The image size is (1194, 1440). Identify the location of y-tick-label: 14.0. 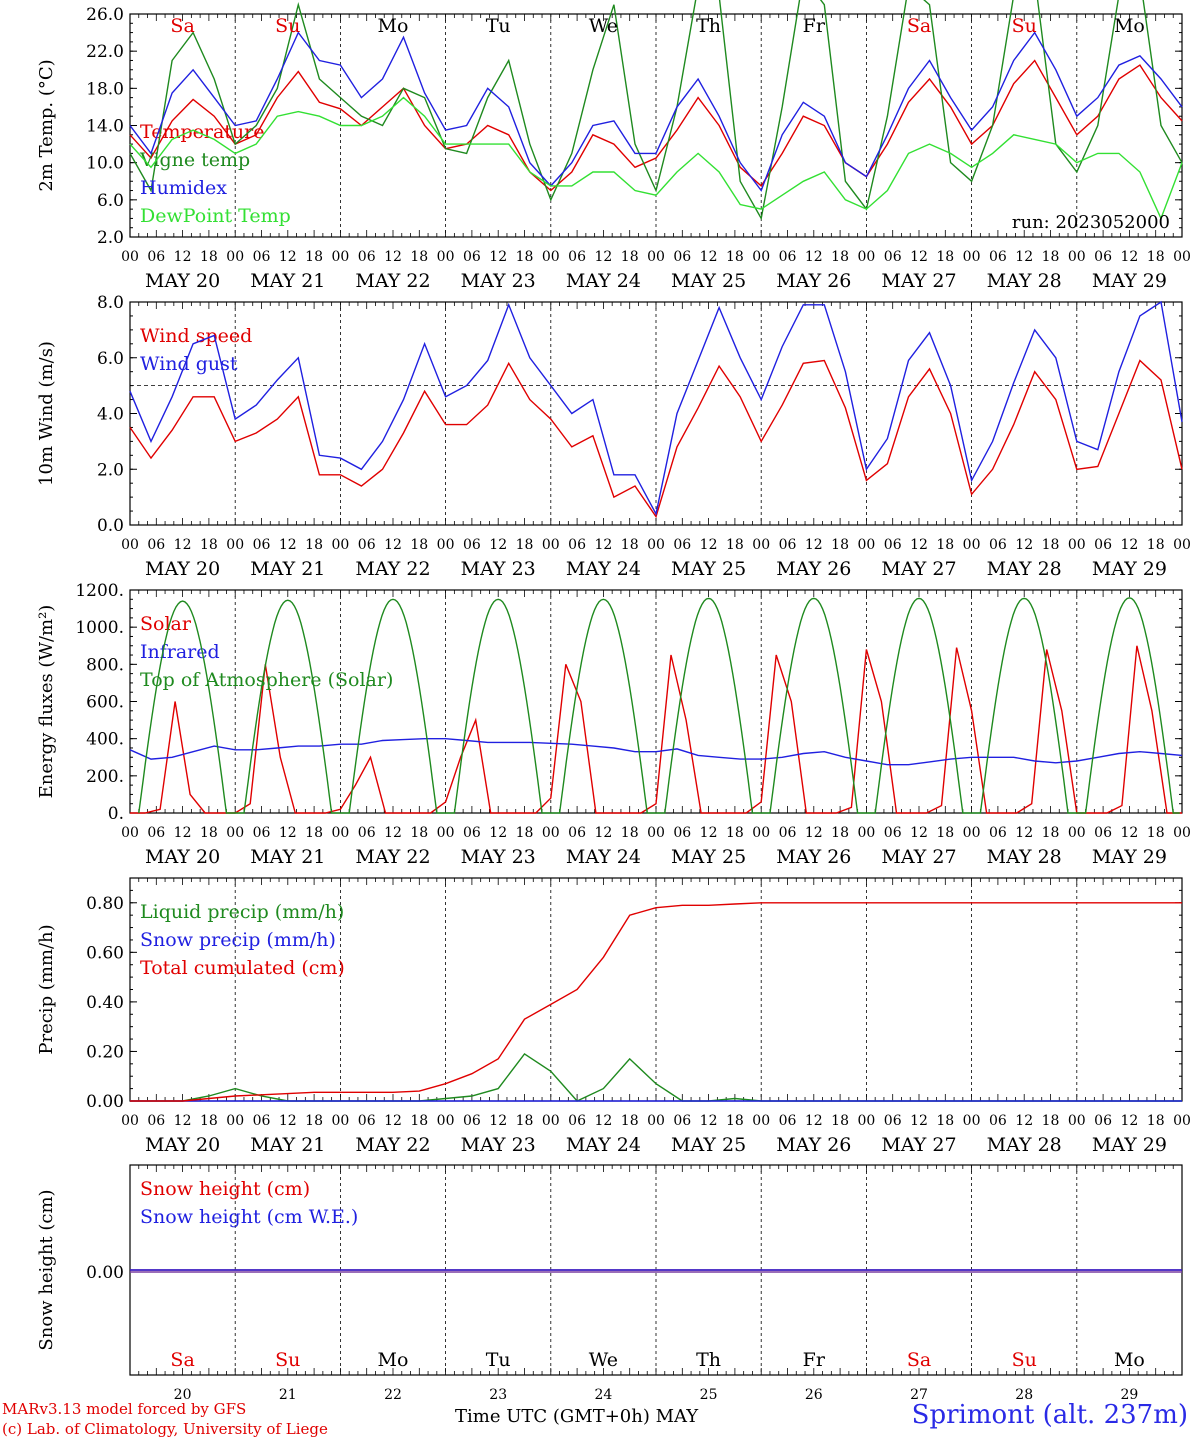
(105, 127).